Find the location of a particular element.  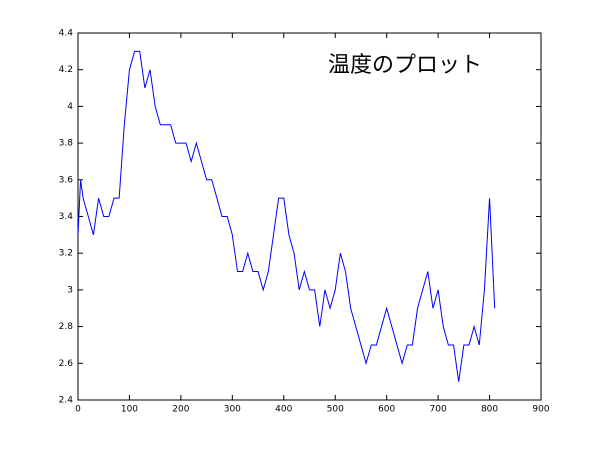

x-tick-label: 0 is located at coordinates (78, 410).